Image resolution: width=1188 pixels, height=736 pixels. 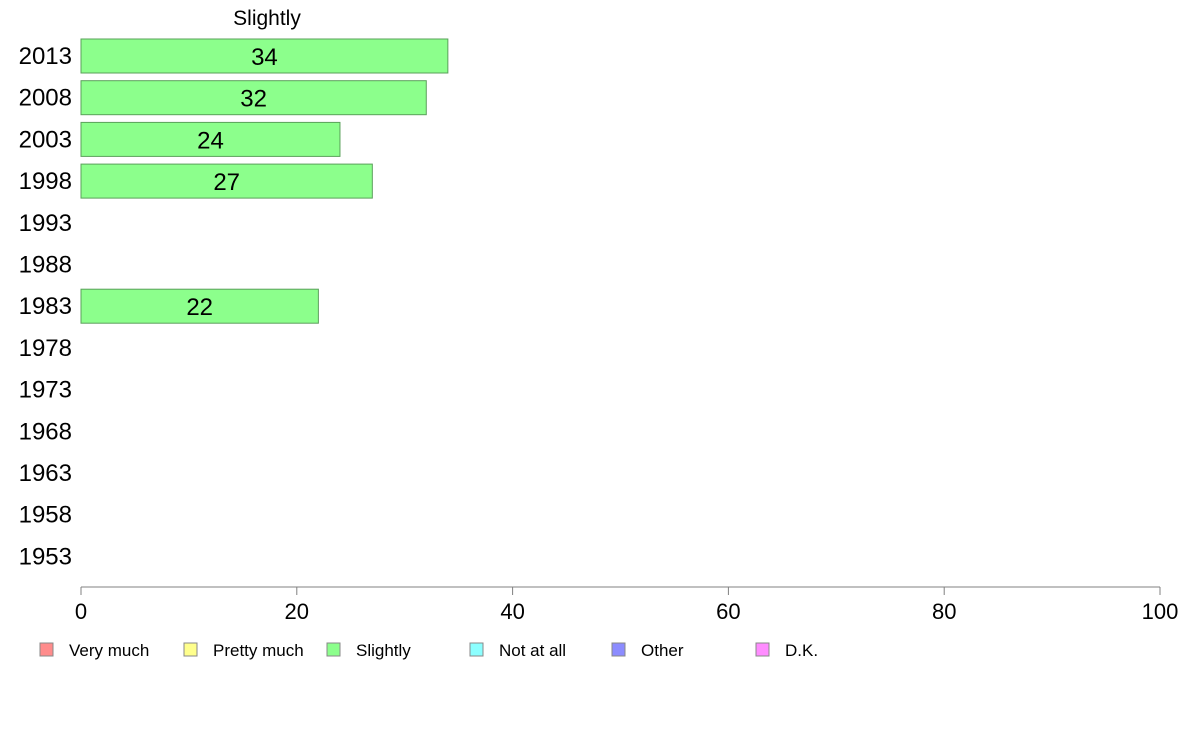 I want to click on bar-2013, so click(x=264, y=56).